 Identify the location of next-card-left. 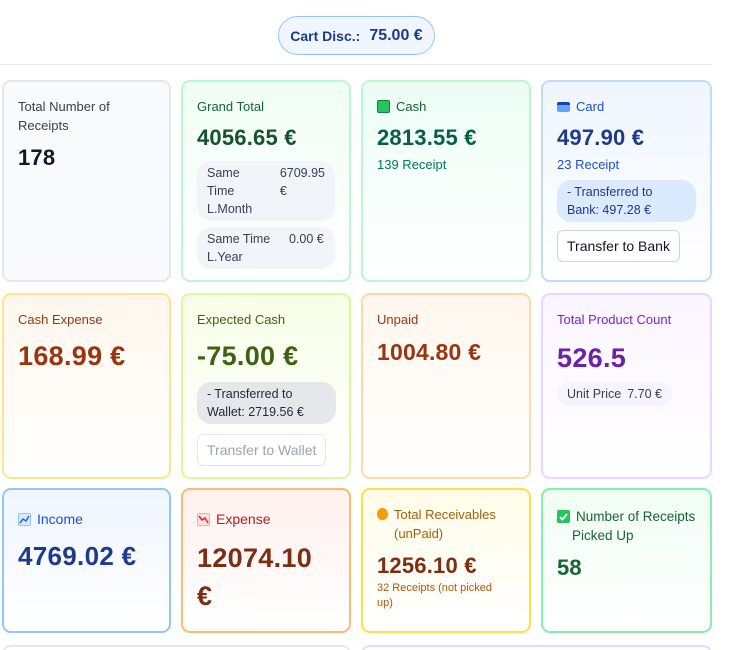
(176, 647).